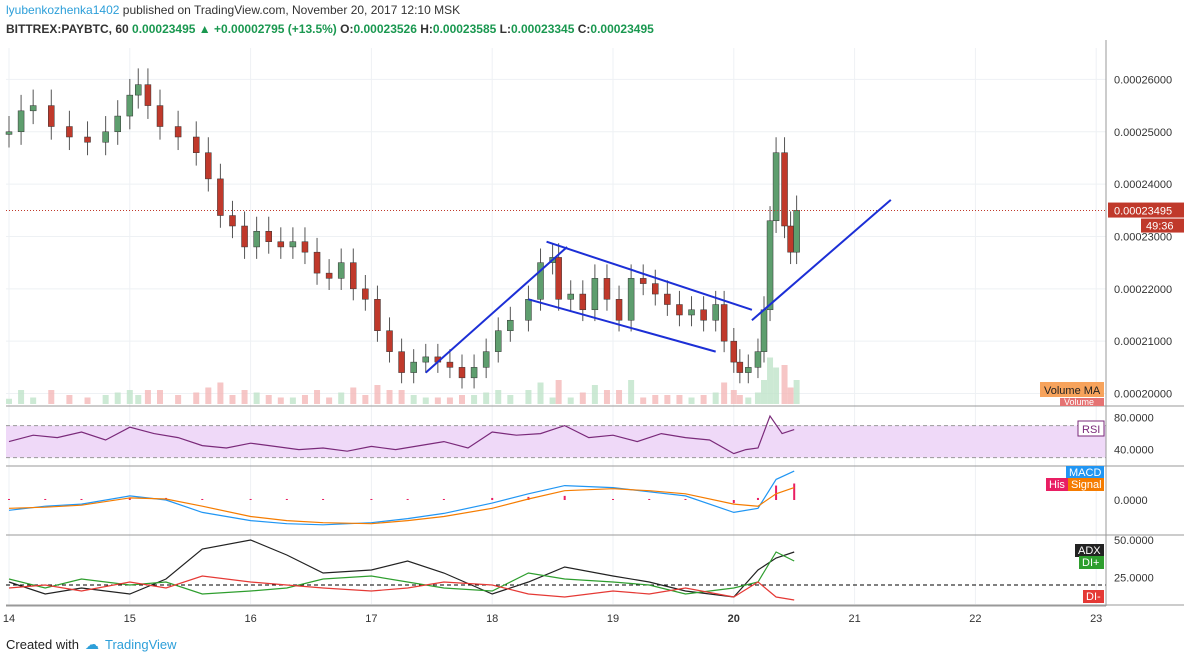 Image resolution: width=1184 pixels, height=662 pixels. Describe the element at coordinates (63, 10) in the screenshot. I see `author-name: lyubenkozhenka1402` at that location.